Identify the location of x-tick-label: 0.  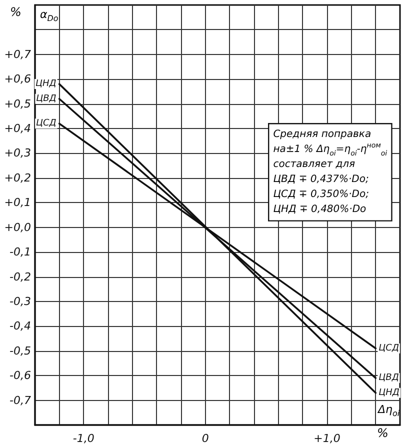
(205, 438).